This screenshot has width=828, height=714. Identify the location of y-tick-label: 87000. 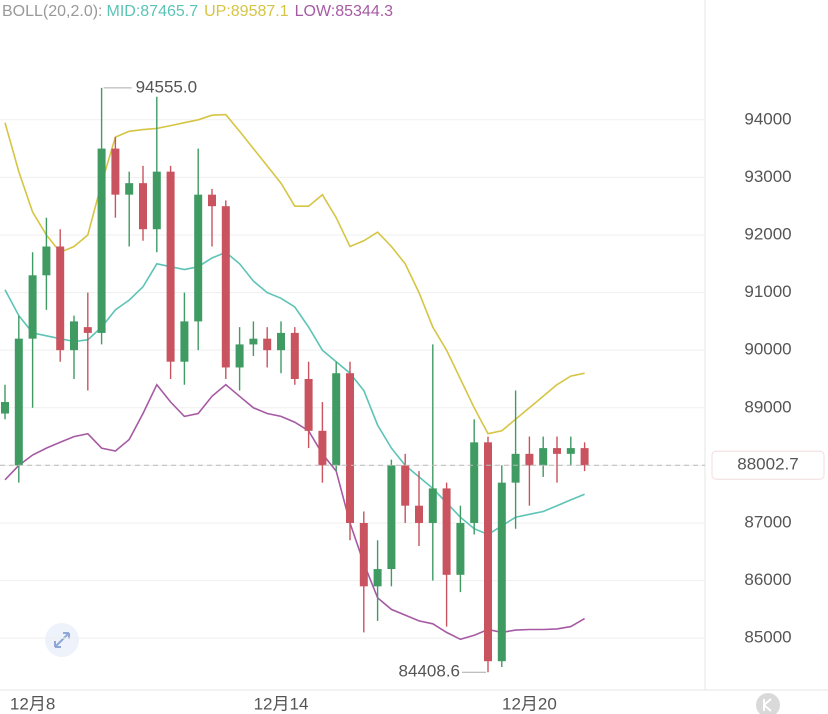
(767, 521).